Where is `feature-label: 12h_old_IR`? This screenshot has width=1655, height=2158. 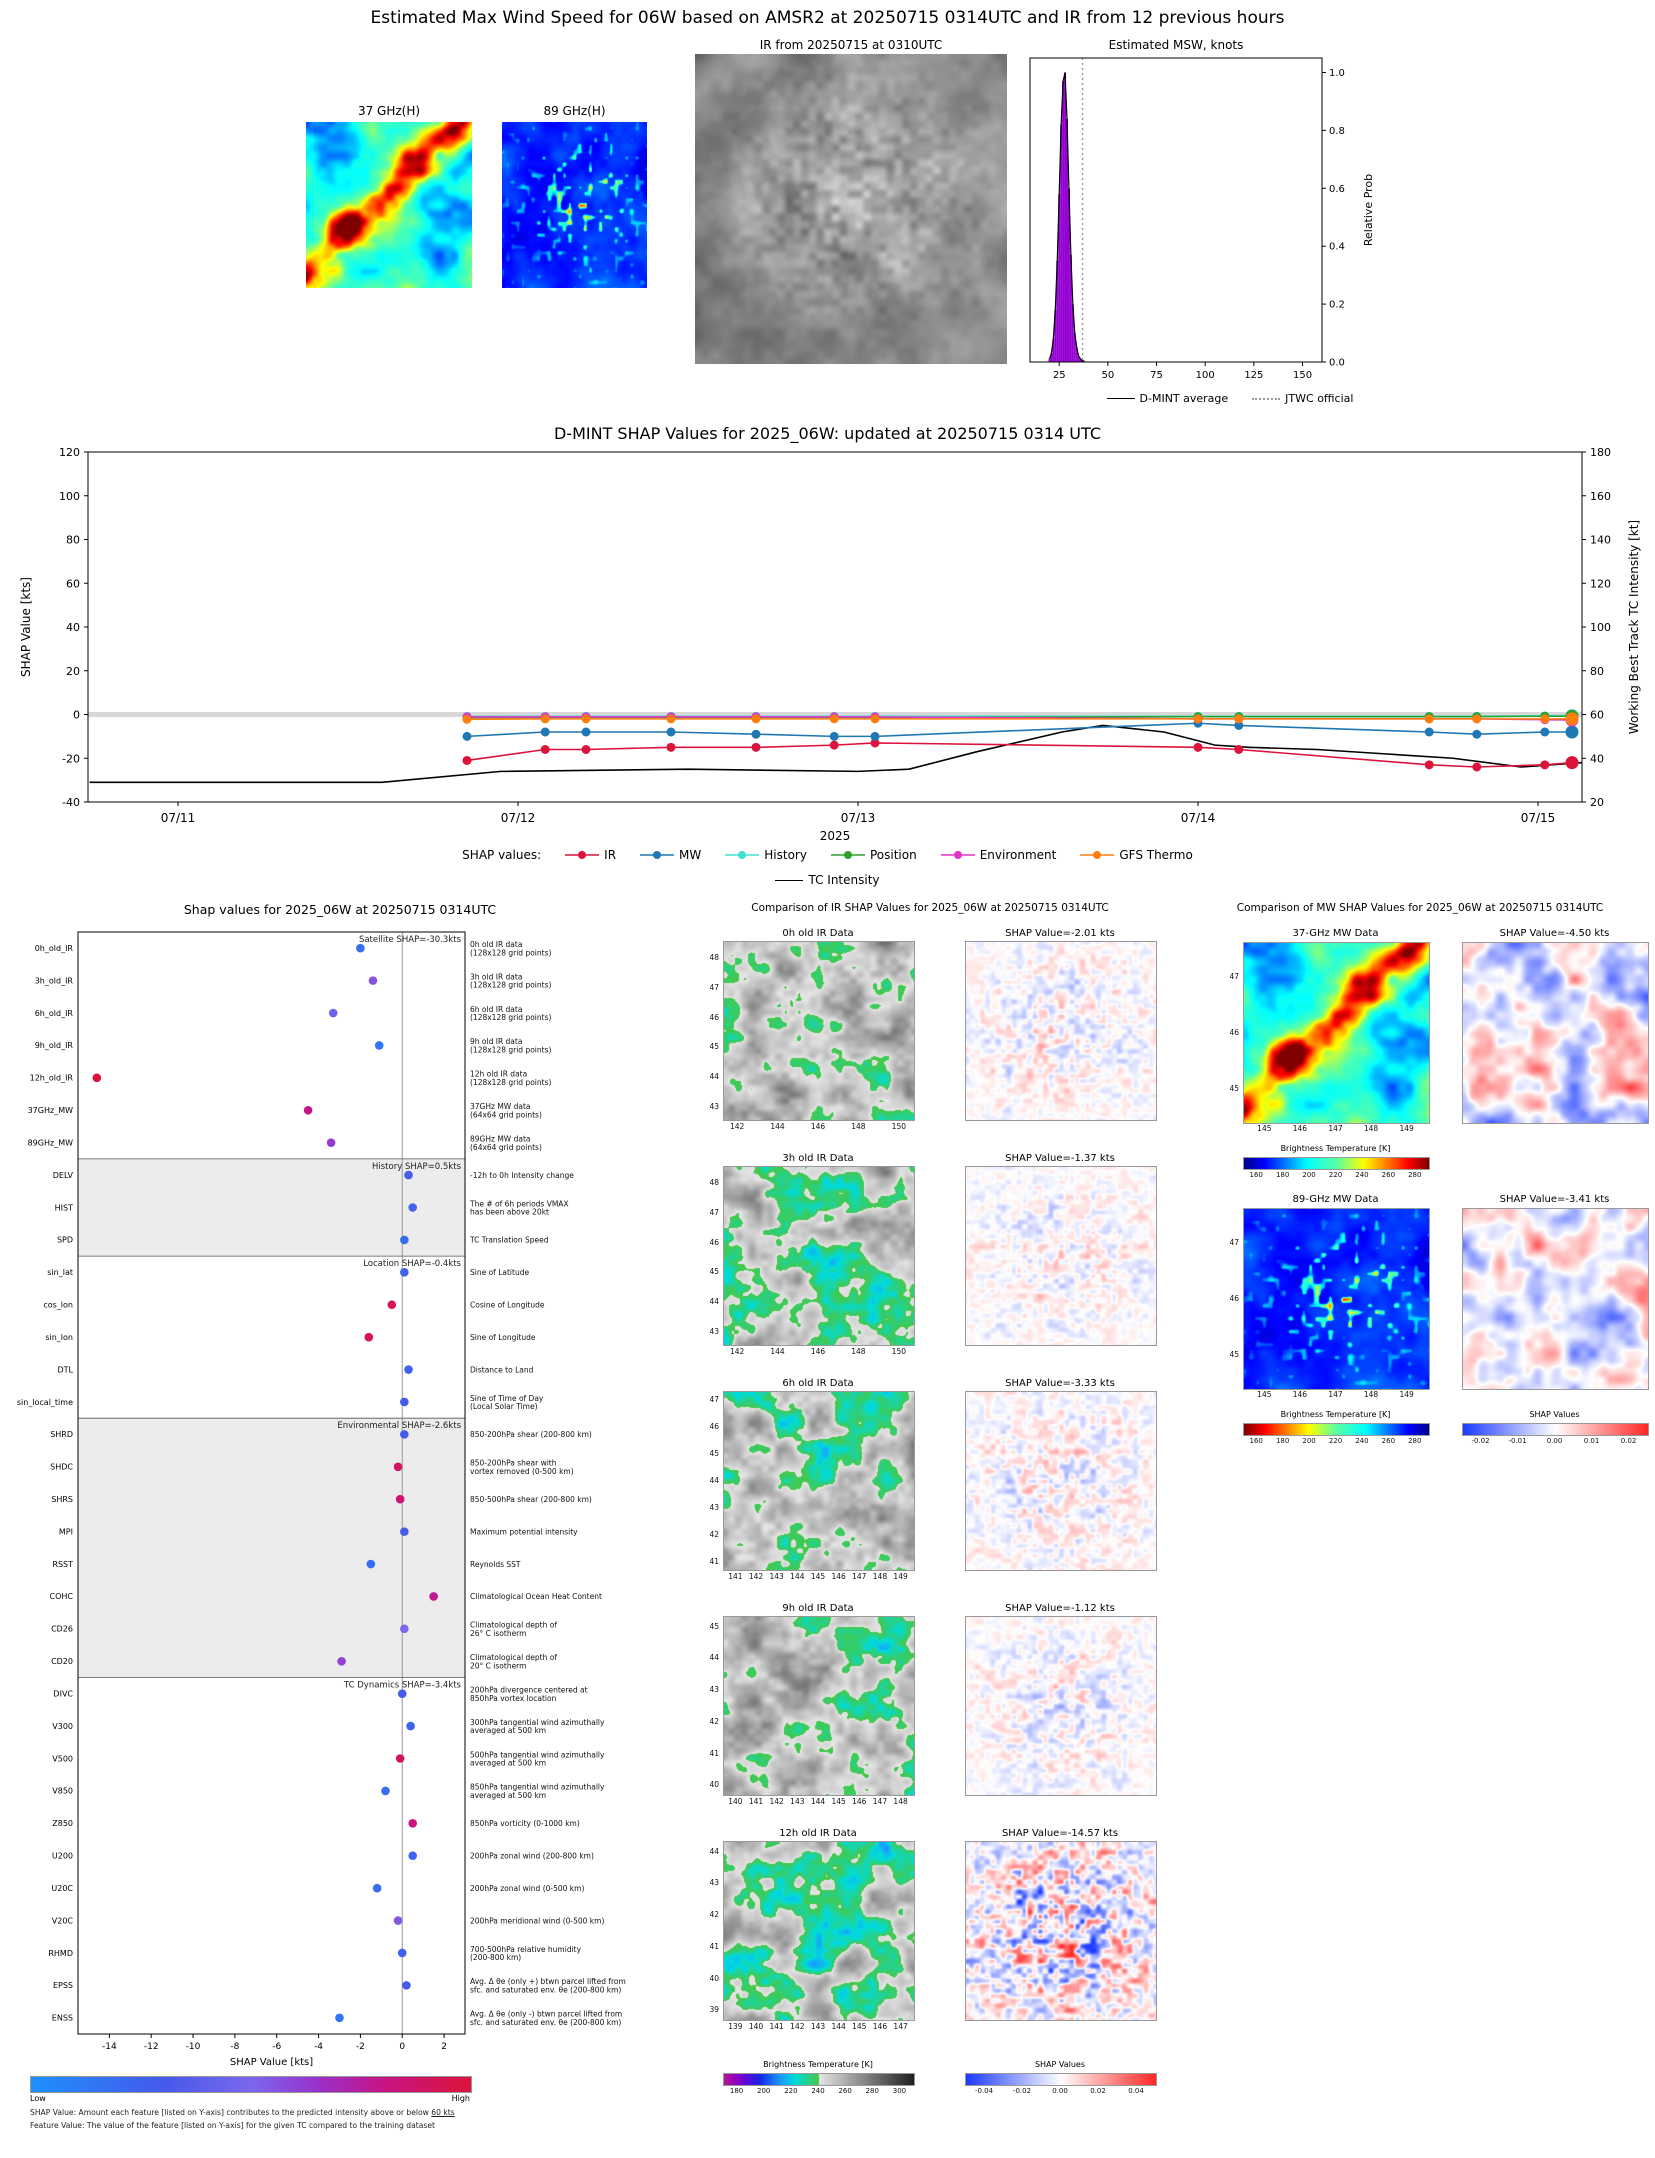 feature-label: 12h_old_IR is located at coordinates (52, 1078).